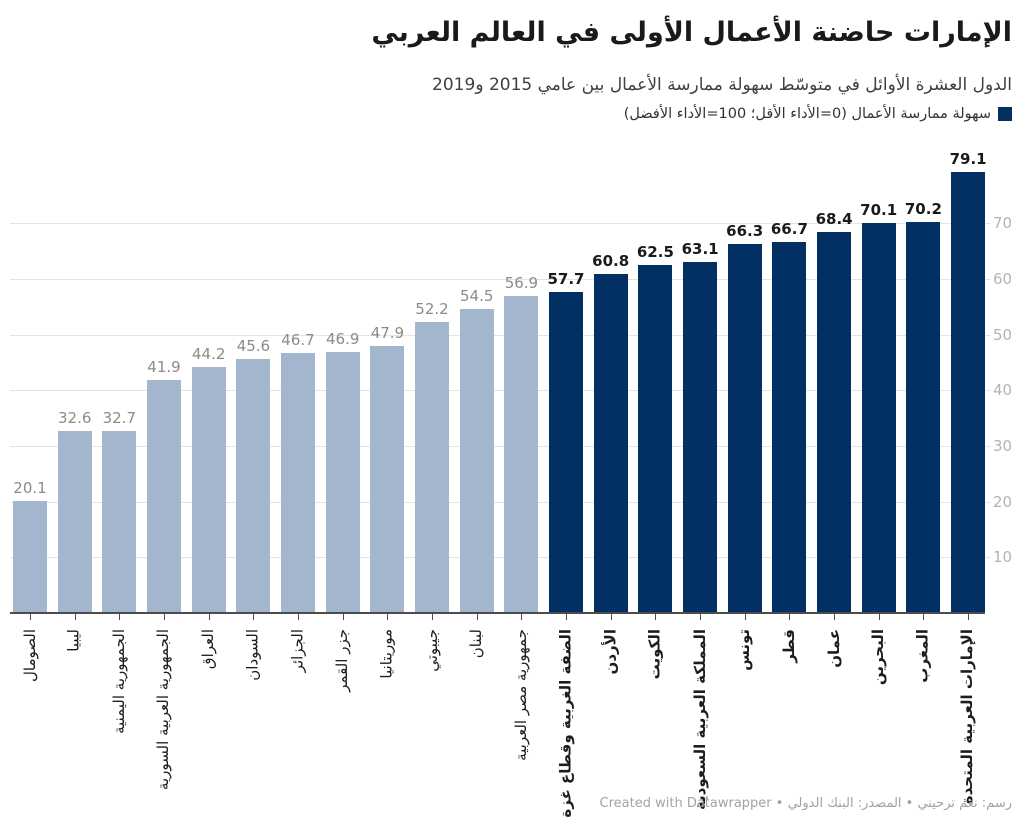  I want to click on bar-value-label: 32.7, so click(119, 417).